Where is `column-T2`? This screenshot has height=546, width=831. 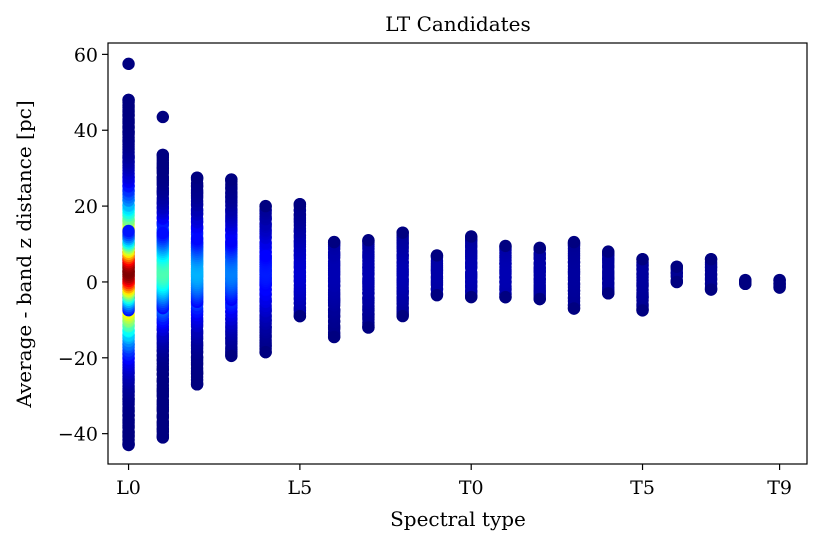 column-T2 is located at coordinates (540, 274).